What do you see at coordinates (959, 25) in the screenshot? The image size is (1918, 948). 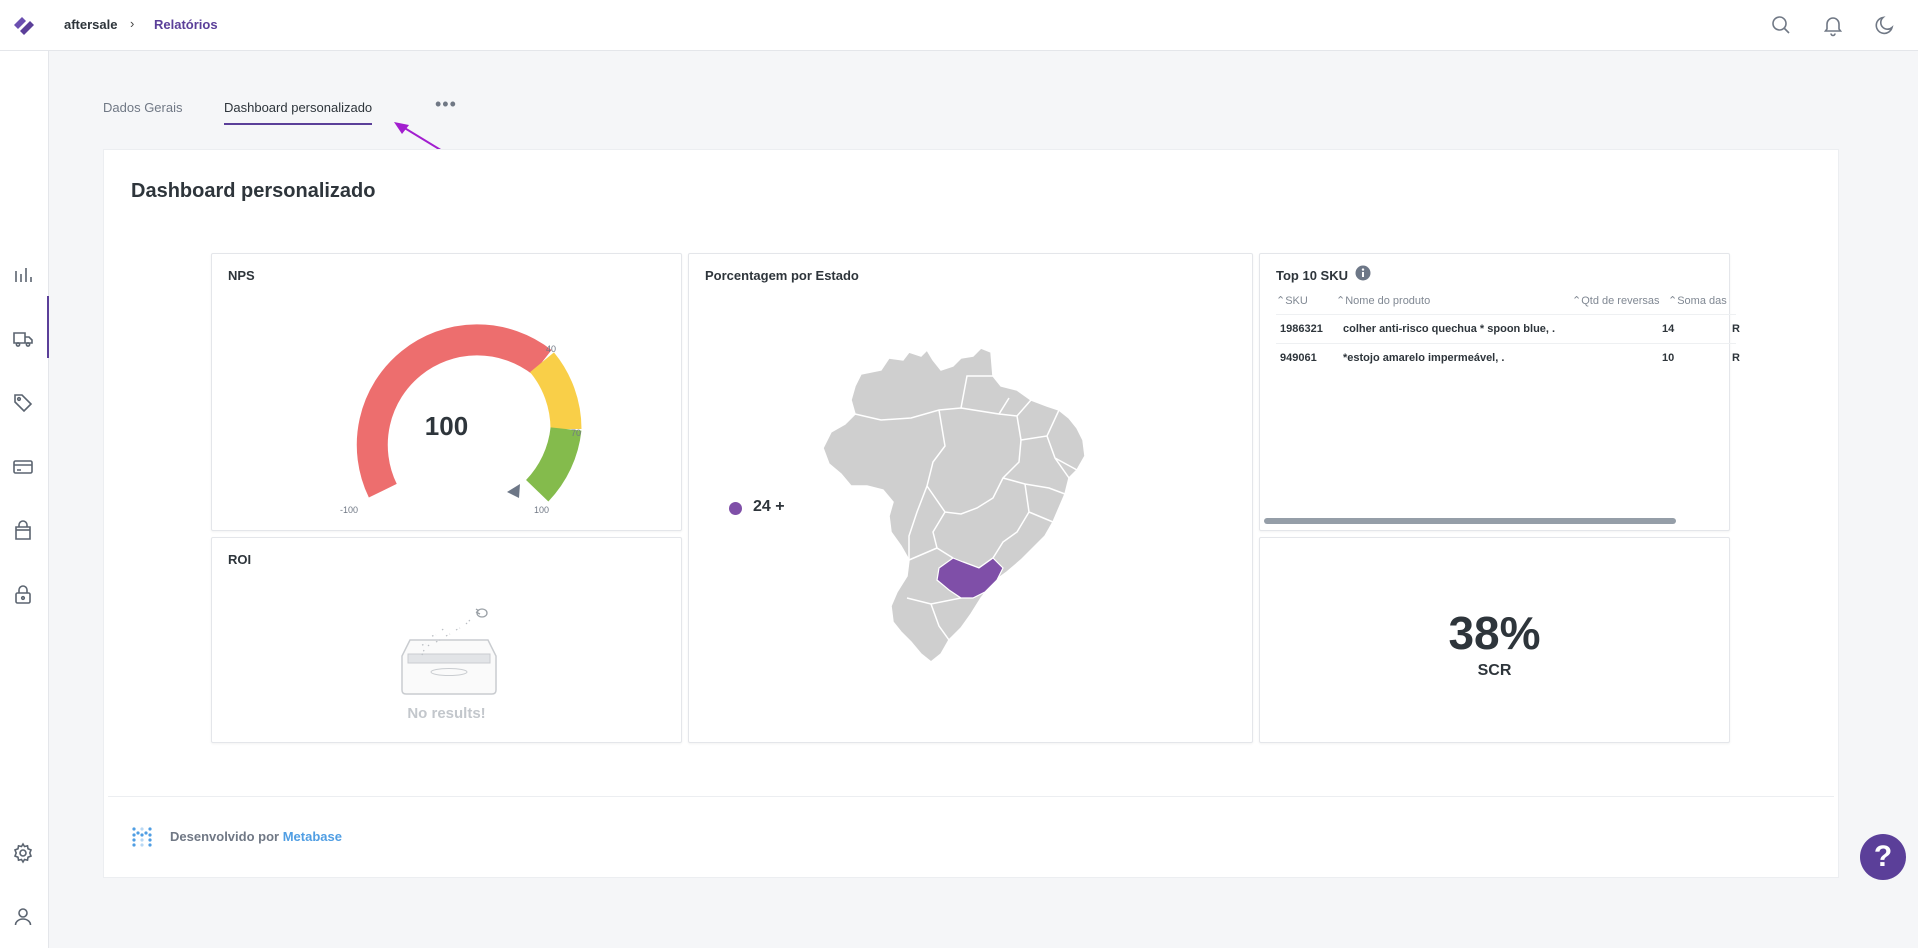 I see `top-bar: aftersale › Relatórios` at bounding box center [959, 25].